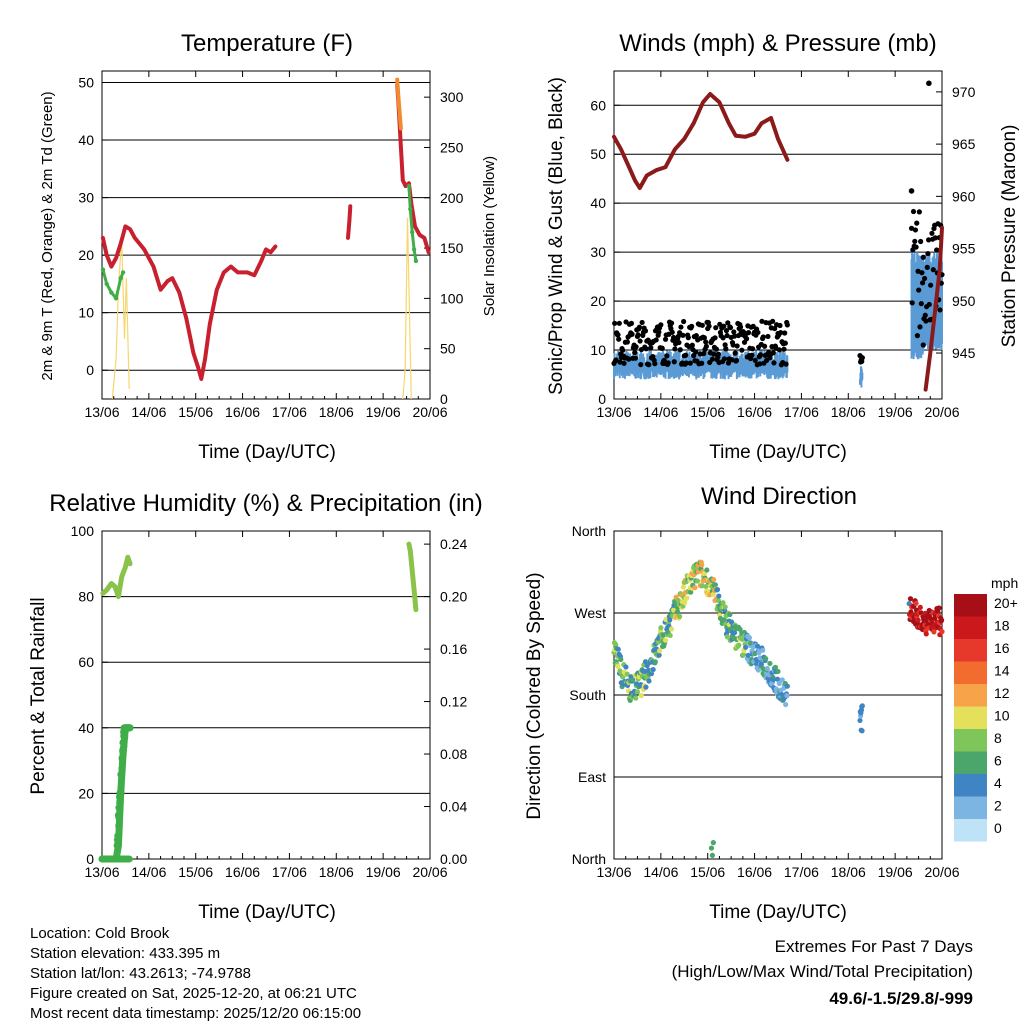  I want to click on wind-xtick-label: 15/06, so click(707, 412).